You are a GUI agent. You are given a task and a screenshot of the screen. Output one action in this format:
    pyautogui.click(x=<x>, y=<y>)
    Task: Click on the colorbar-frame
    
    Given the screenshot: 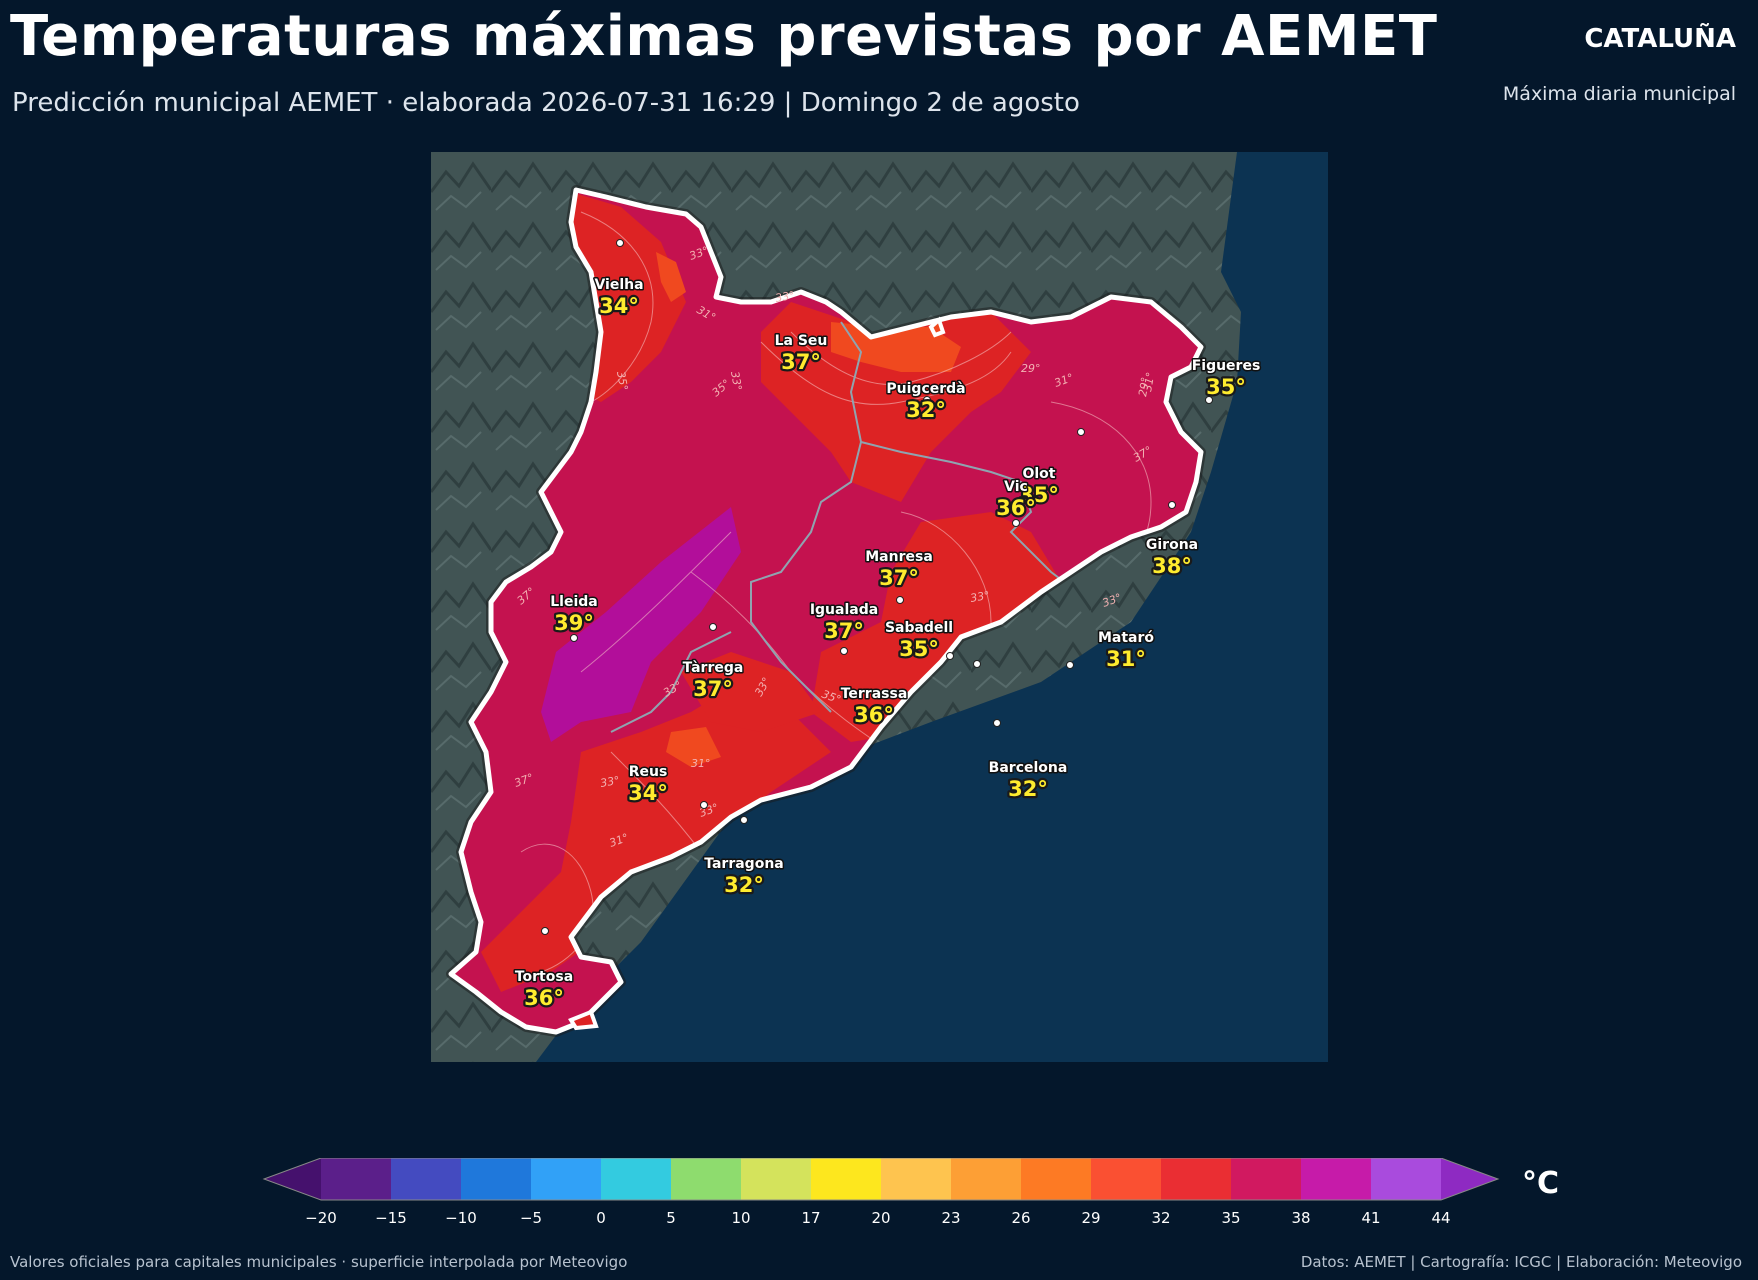 What is the action you would take?
    pyautogui.click(x=881, y=1179)
    